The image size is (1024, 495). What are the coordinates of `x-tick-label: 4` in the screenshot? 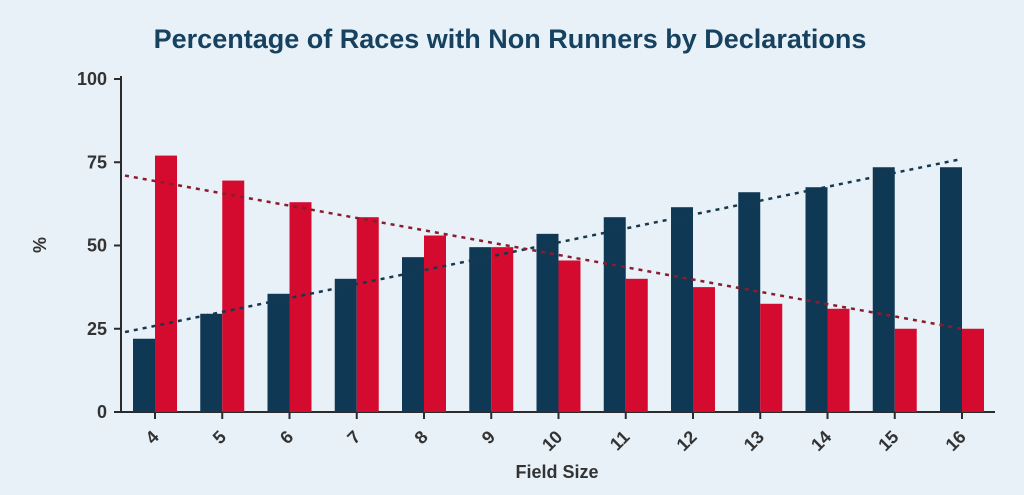 It's located at (152, 437).